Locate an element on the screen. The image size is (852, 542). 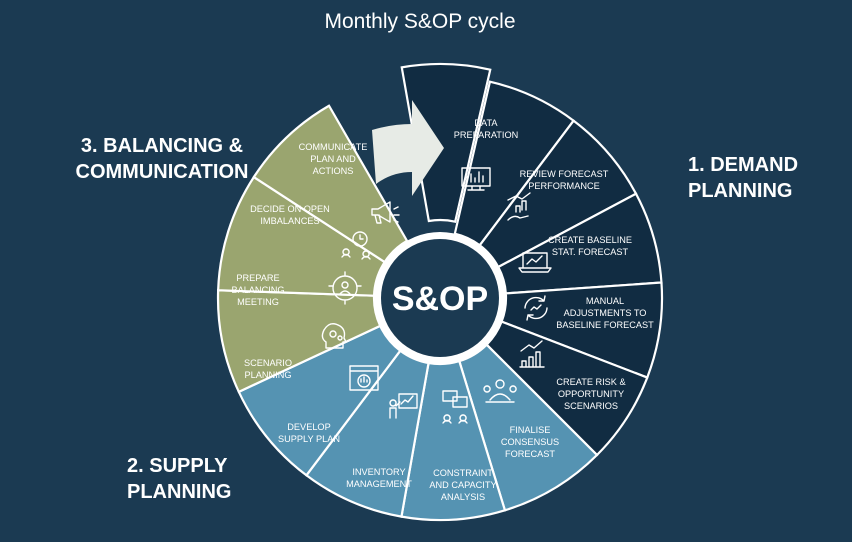
segment-label-line: SCENARIOS is located at coordinates (591, 406).